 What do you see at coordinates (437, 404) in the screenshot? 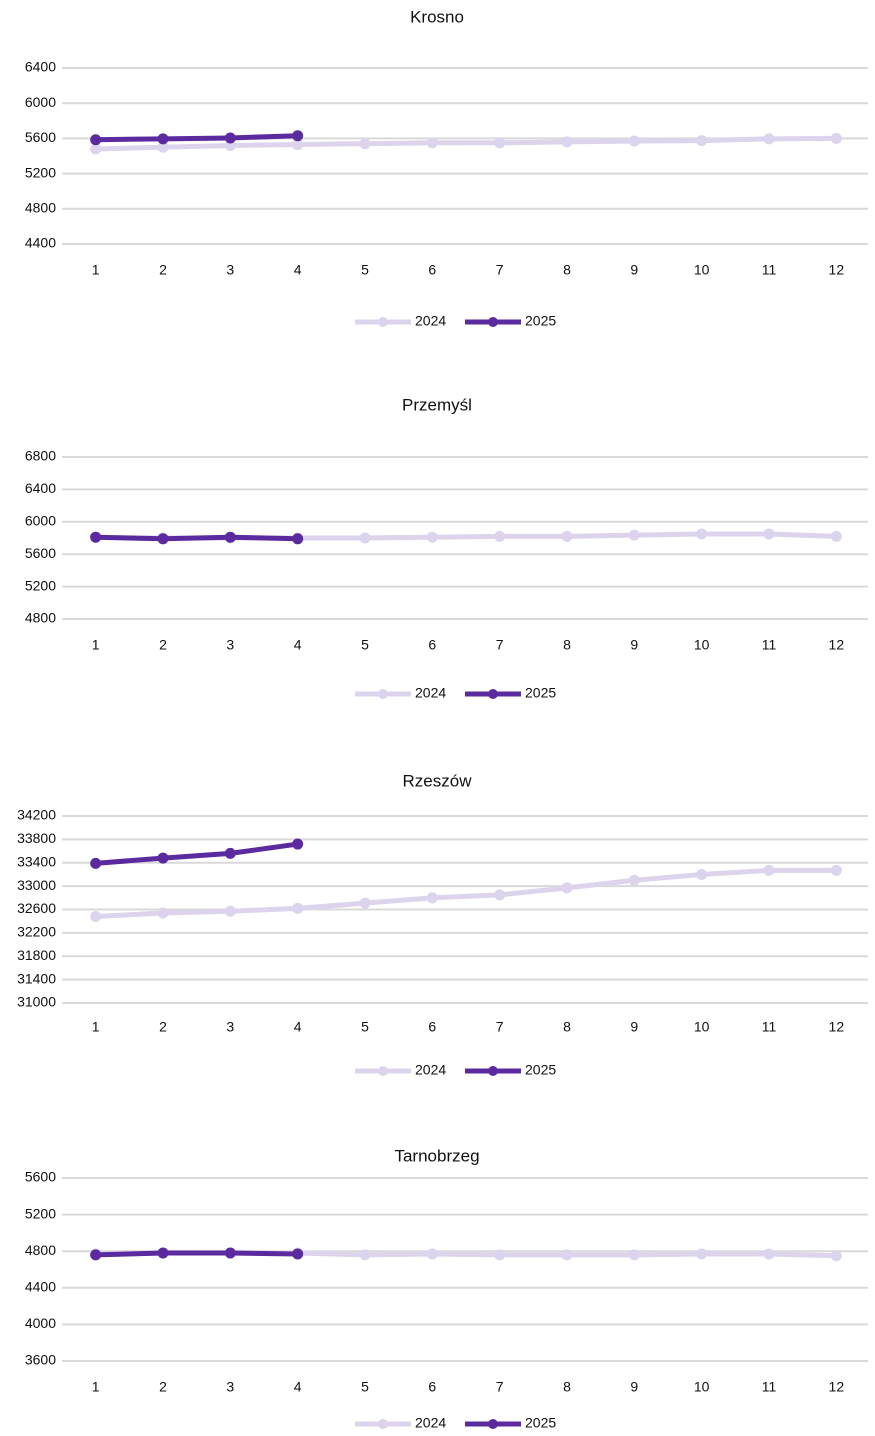
I see `chart-title: Przemyśl` at bounding box center [437, 404].